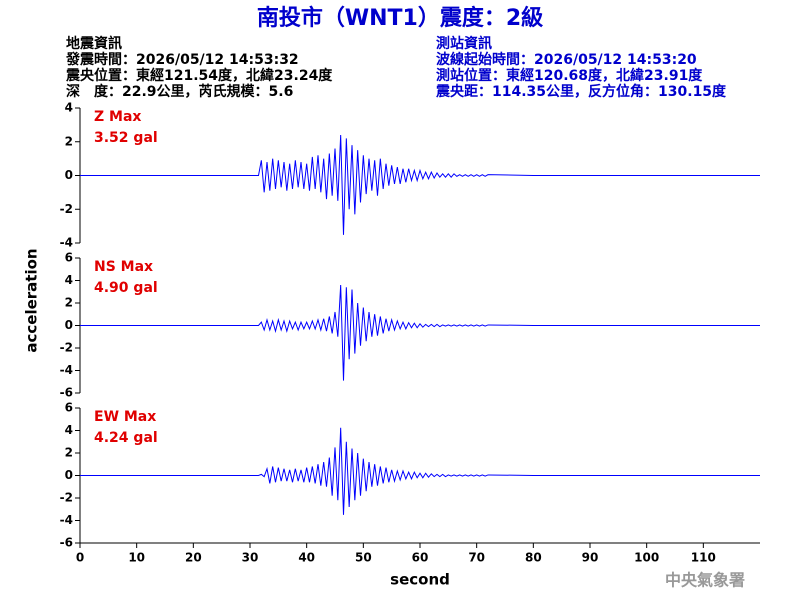 Image resolution: width=800 pixels, height=600 pixels. What do you see at coordinates (705, 580) in the screenshot?
I see `agency: 中央氣象署` at bounding box center [705, 580].